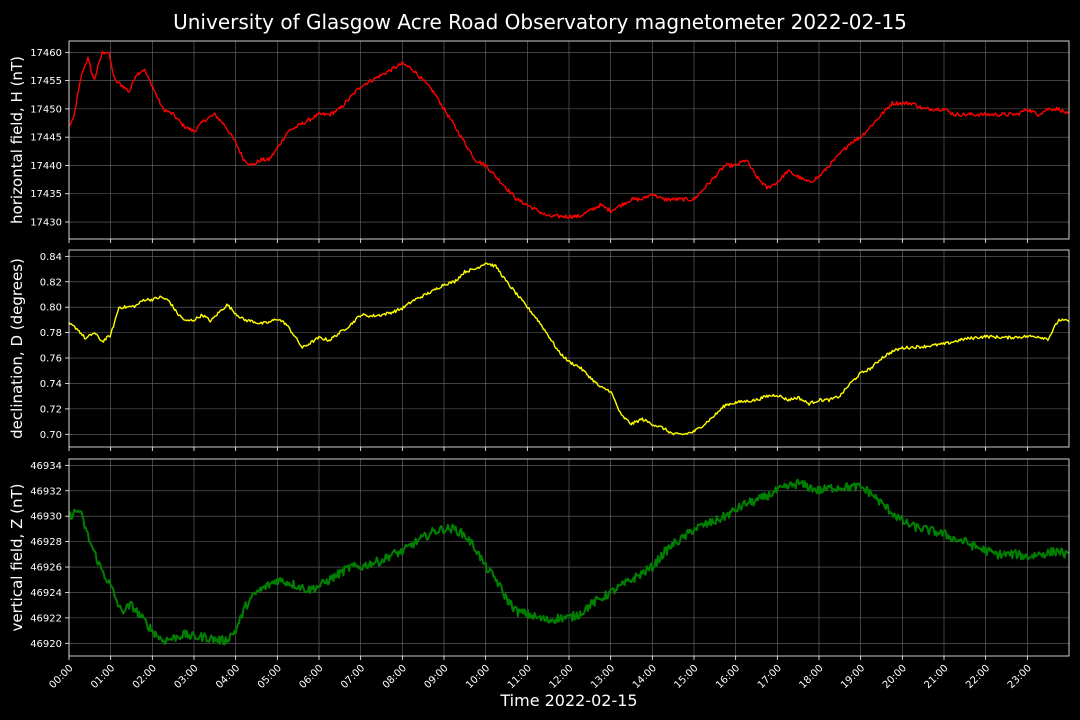 This screenshot has width=1080, height=720. What do you see at coordinates (46, 194) in the screenshot?
I see `y-tick-label: 17435` at bounding box center [46, 194].